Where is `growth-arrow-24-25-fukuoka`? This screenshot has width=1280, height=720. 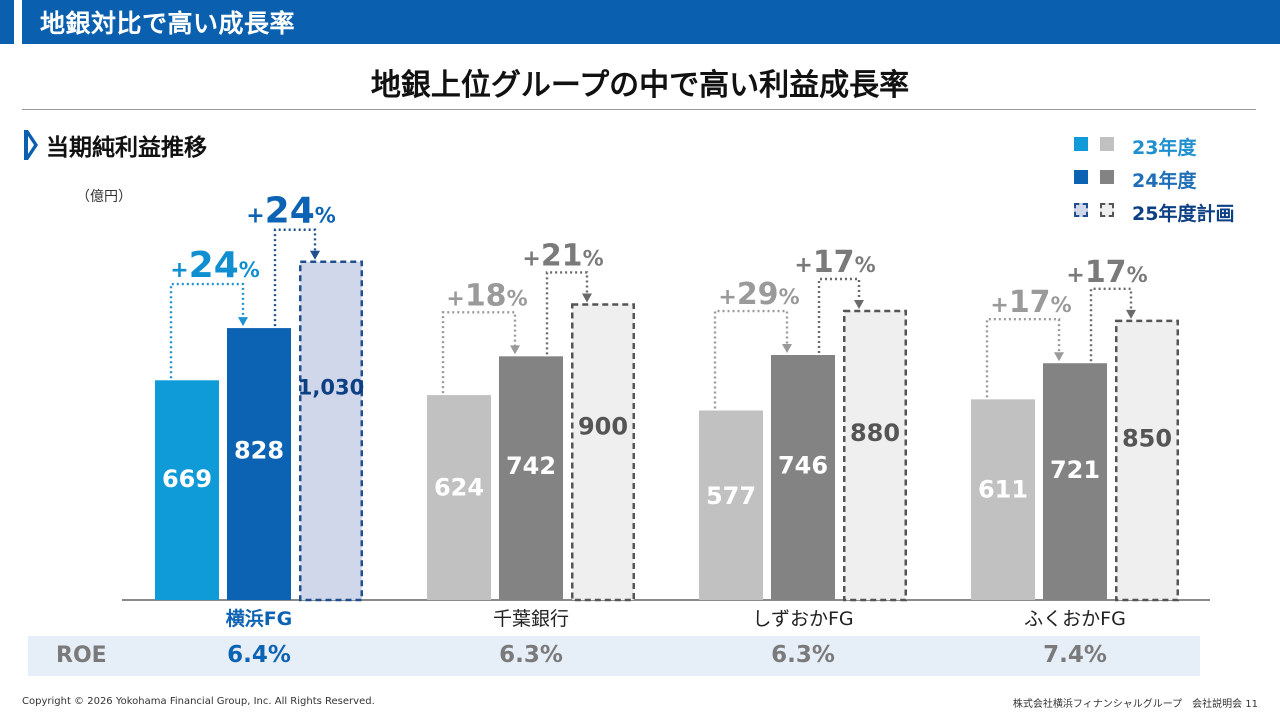 growth-arrow-24-25-fukuoka is located at coordinates (1111, 324).